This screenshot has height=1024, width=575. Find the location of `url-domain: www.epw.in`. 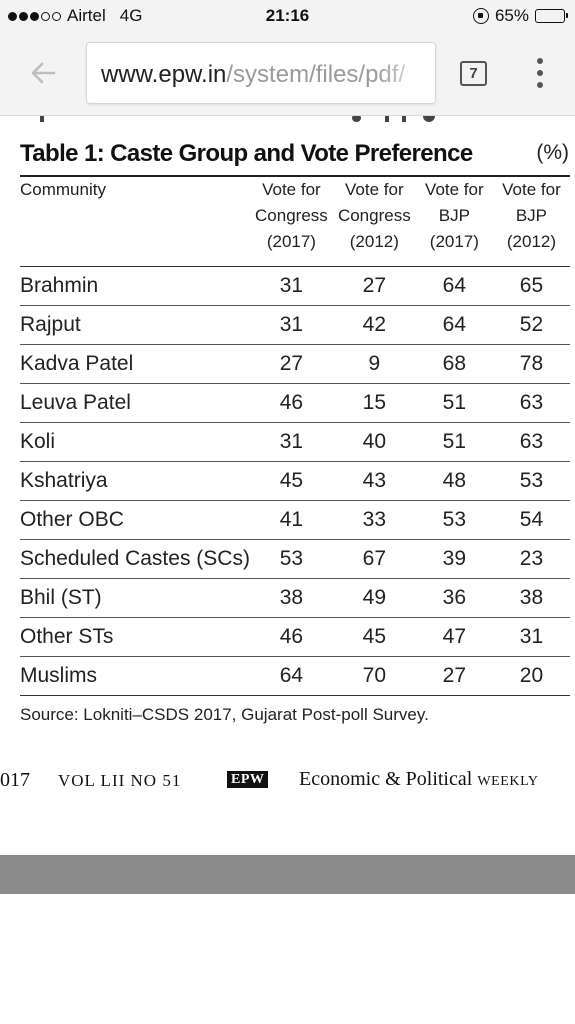

url-domain: www.epw.in is located at coordinates (164, 74).